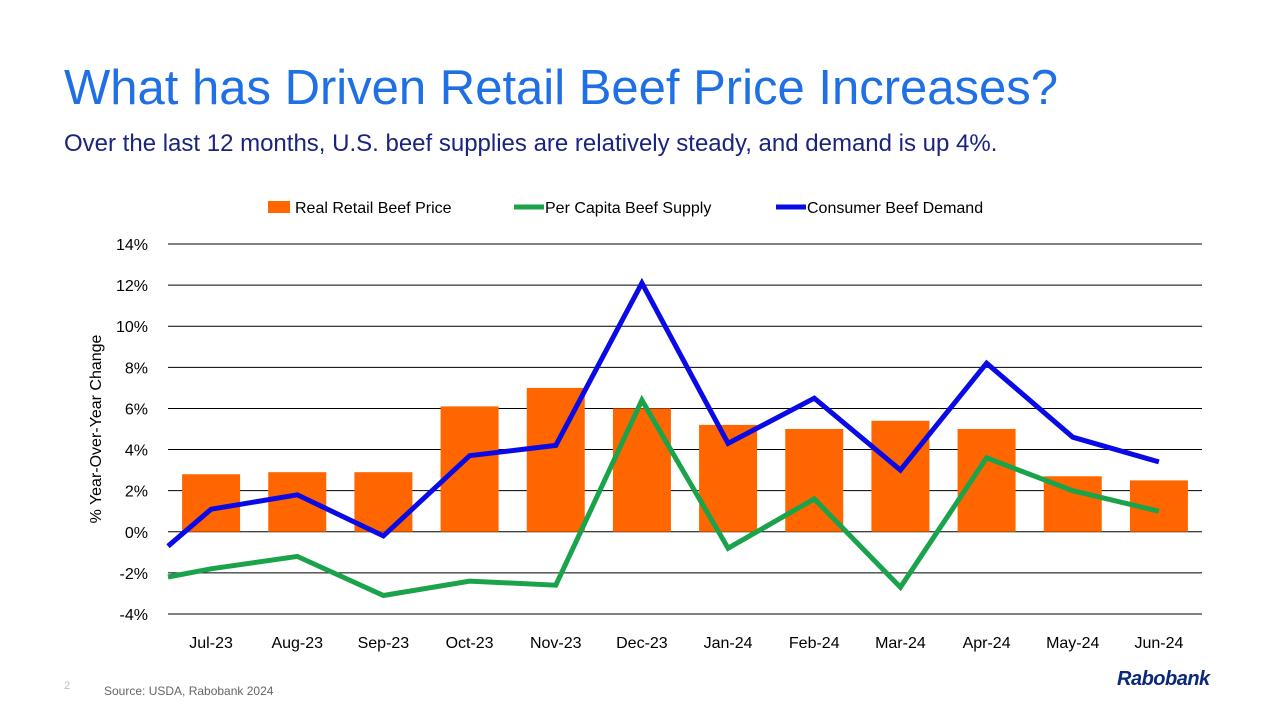 The height and width of the screenshot is (720, 1280). Describe the element at coordinates (67, 686) in the screenshot. I see `page-number: 2` at that location.